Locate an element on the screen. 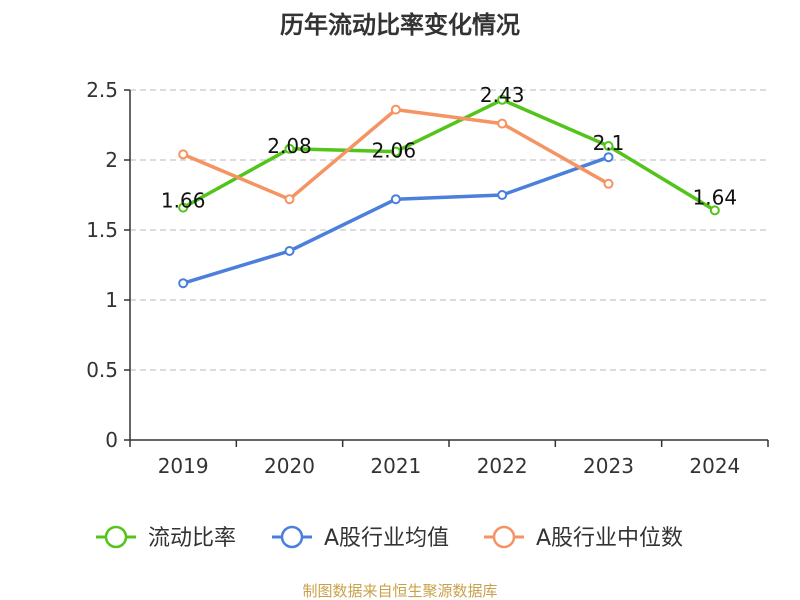 This screenshot has height=600, width=800. y-tick-label: 2.5 is located at coordinates (102, 90).